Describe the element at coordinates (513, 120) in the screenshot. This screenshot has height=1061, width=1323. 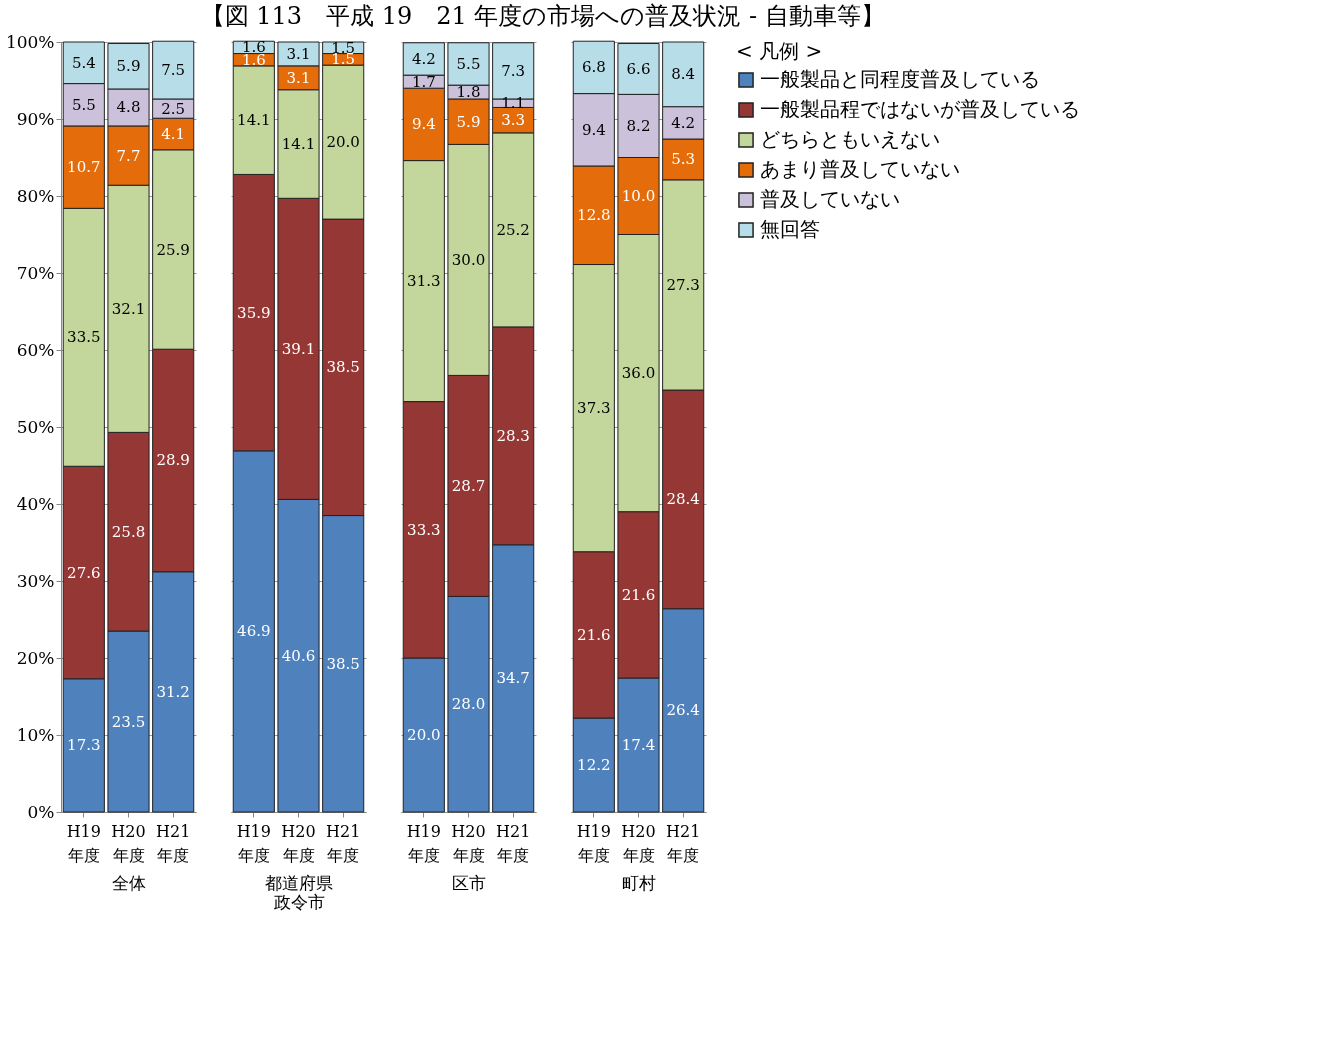
I see `data-label: 3.3` at that location.